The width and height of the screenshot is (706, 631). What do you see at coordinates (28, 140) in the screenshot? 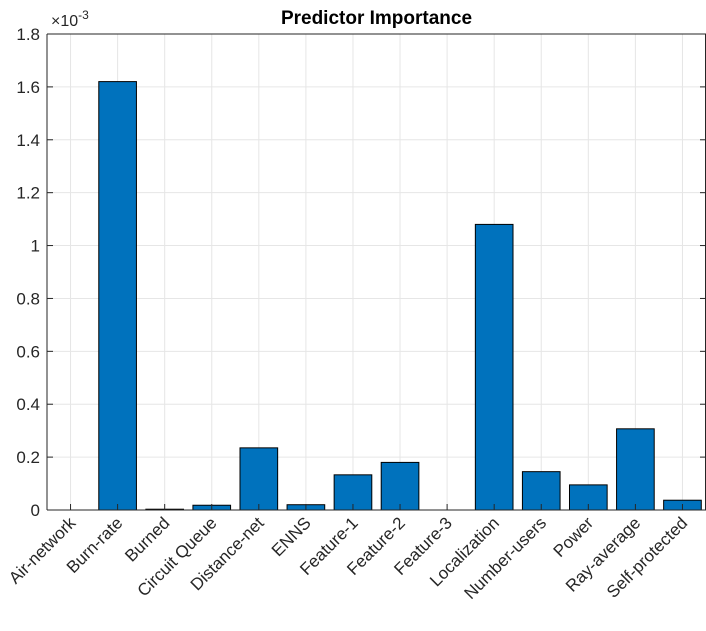
I see `y-tick-label: 1.4` at bounding box center [28, 140].